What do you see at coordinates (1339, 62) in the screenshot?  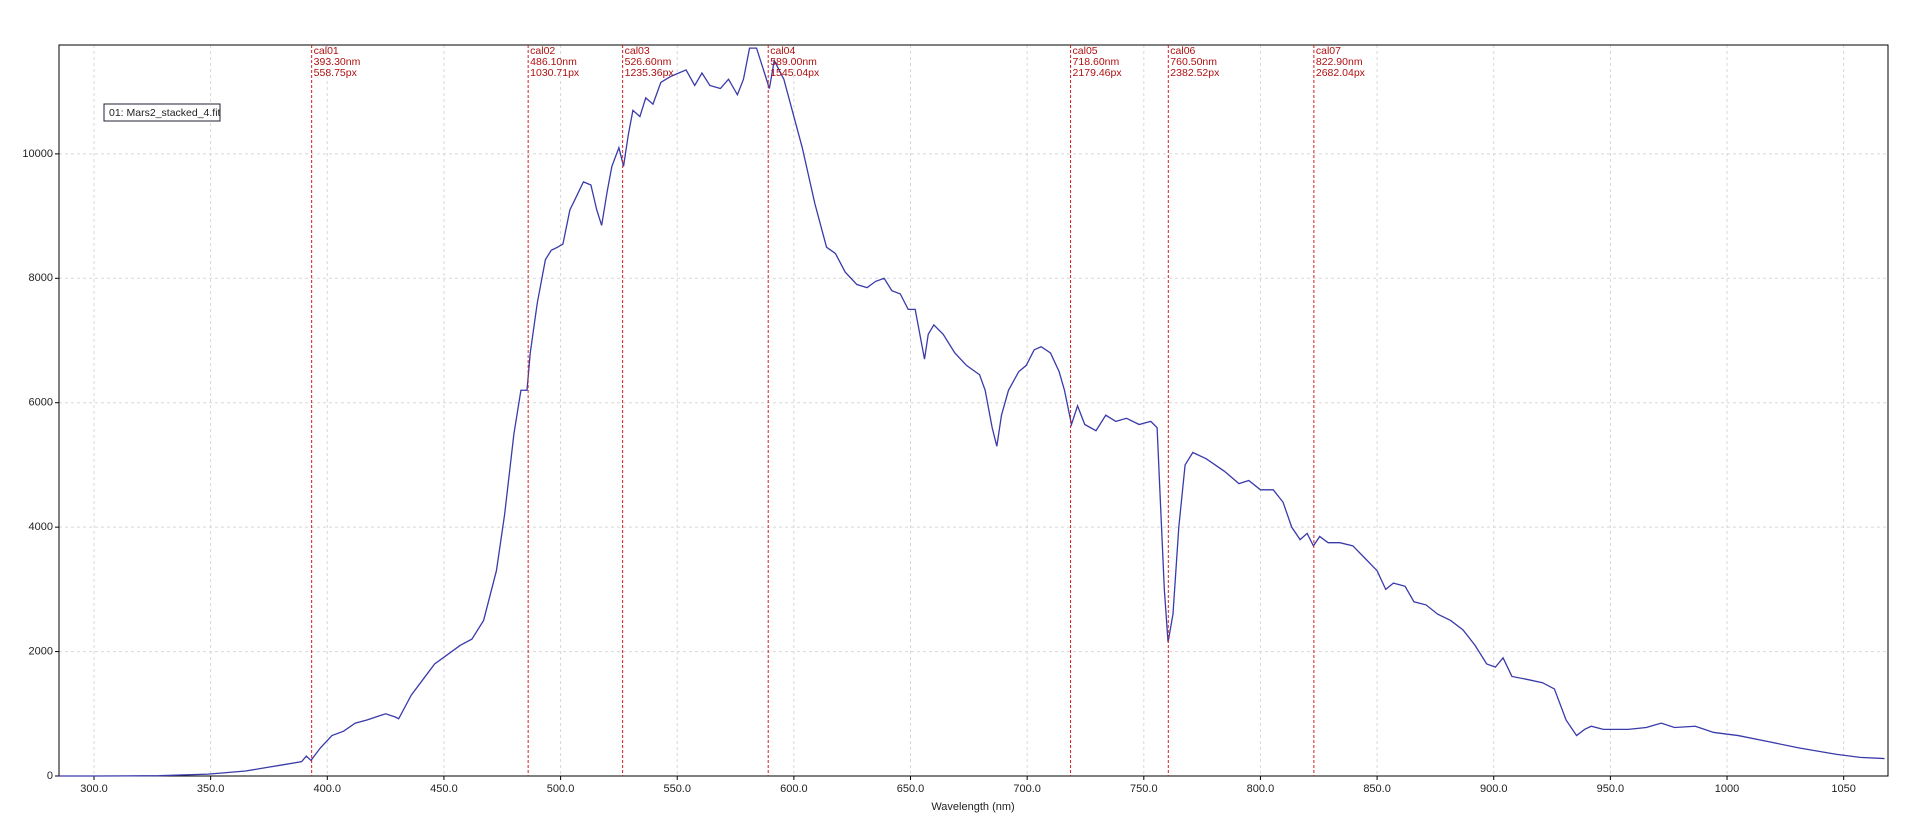 I see `marker-wavelength: 822.90nm` at bounding box center [1339, 62].